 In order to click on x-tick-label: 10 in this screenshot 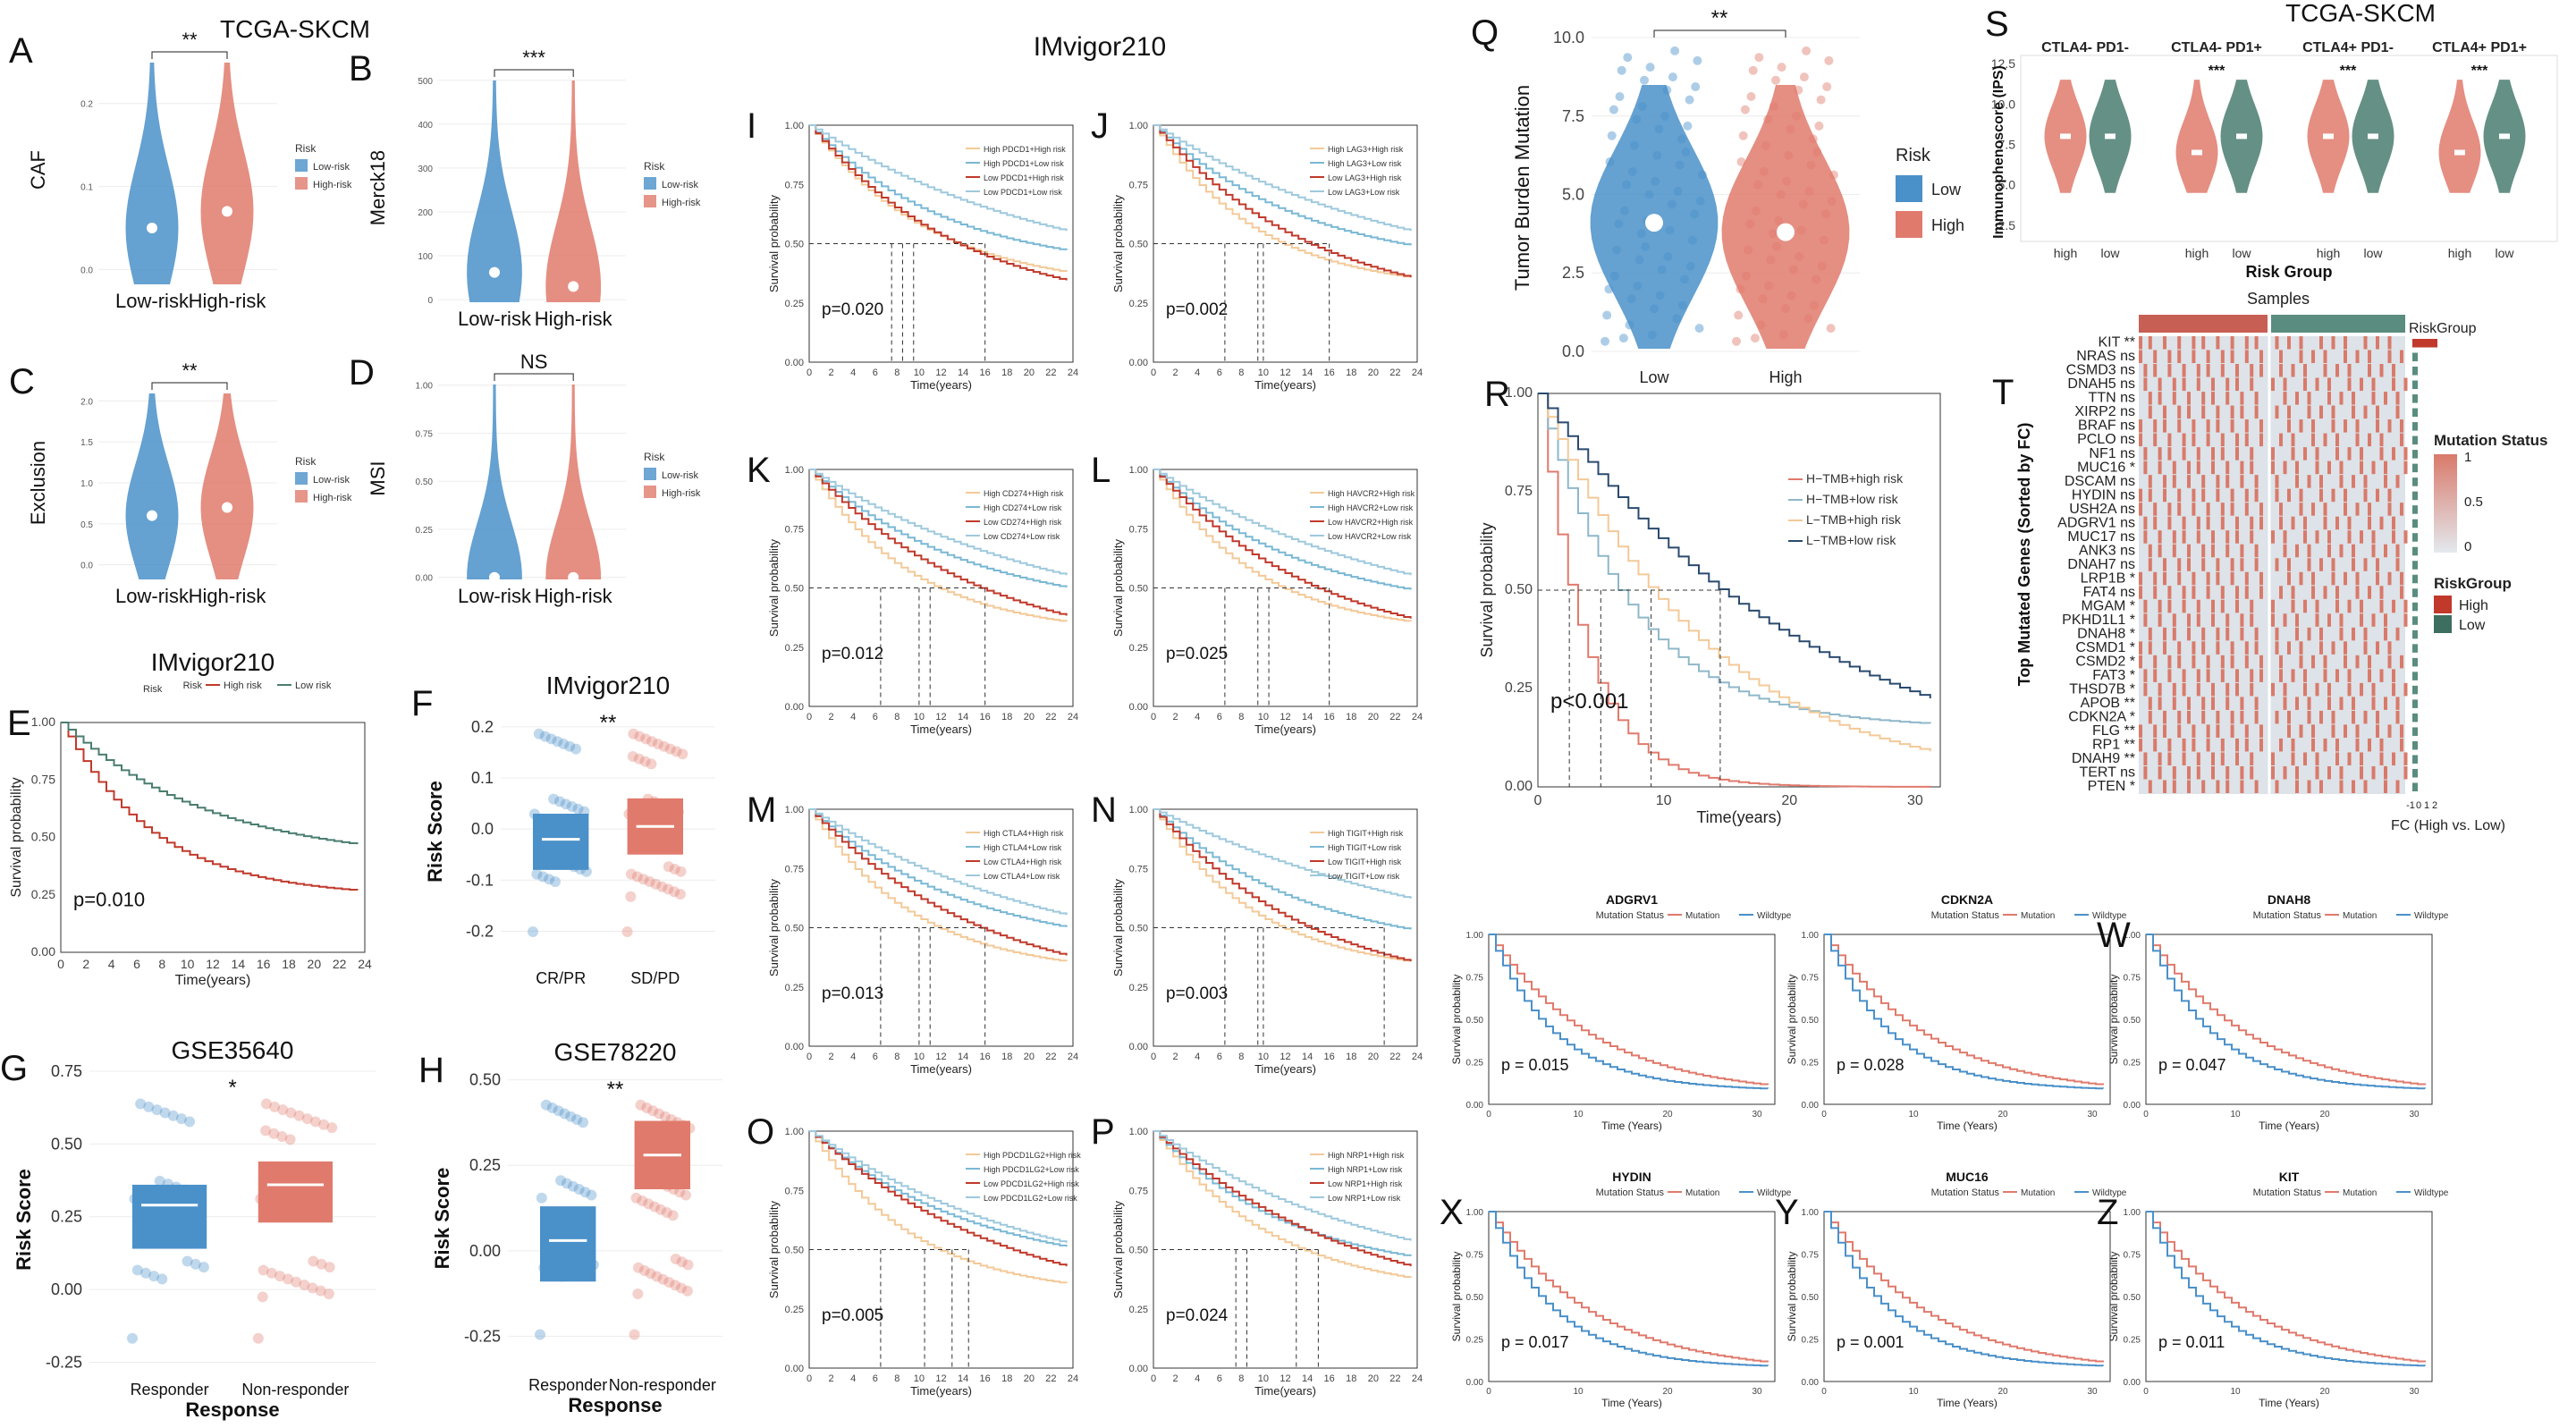, I will do `click(919, 1378)`.